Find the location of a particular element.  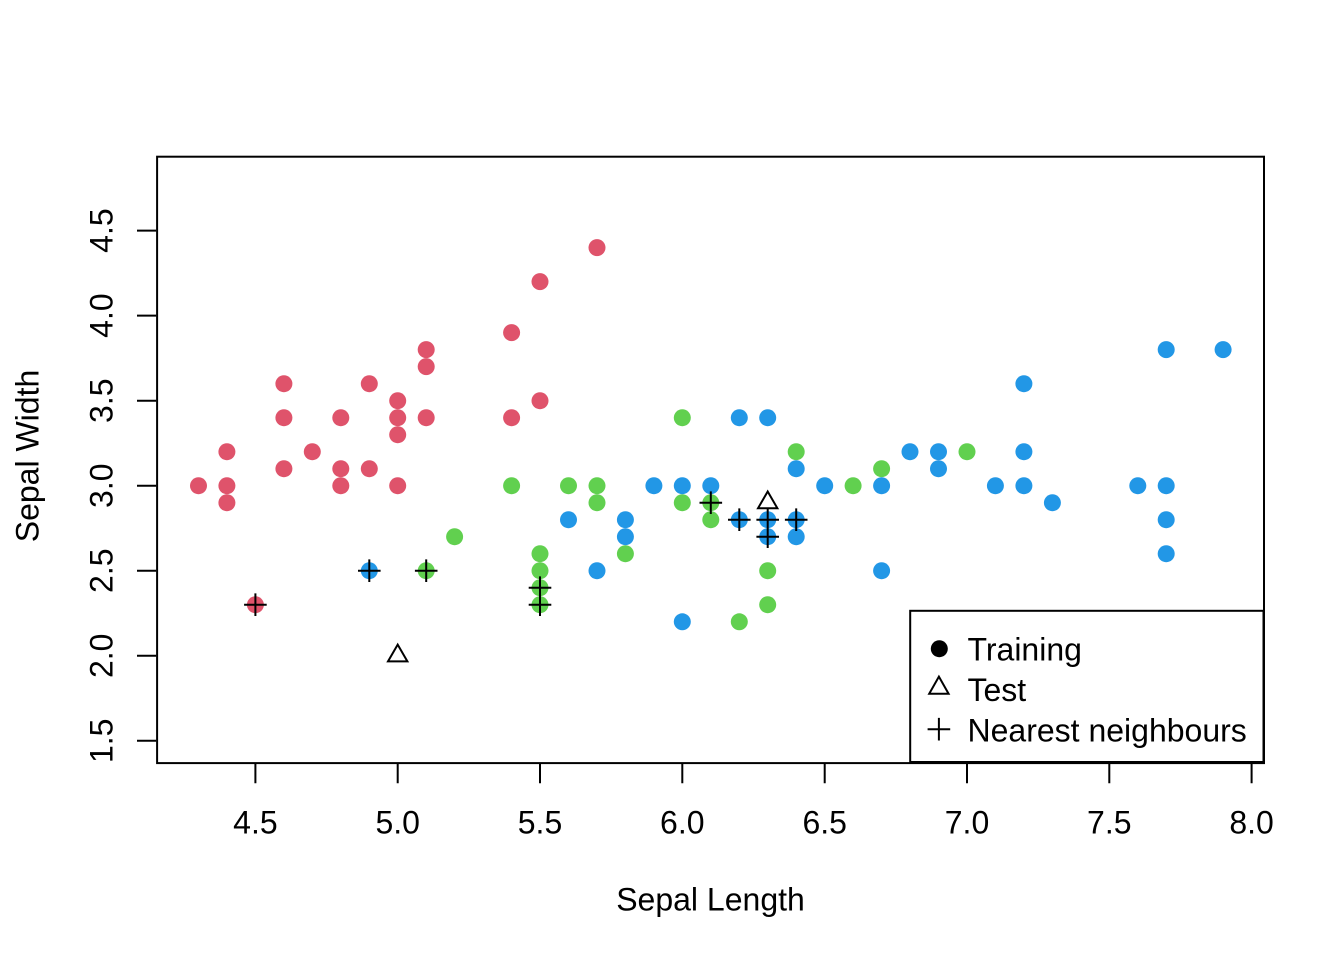

svg-text: 7.0 is located at coordinates (967, 823).